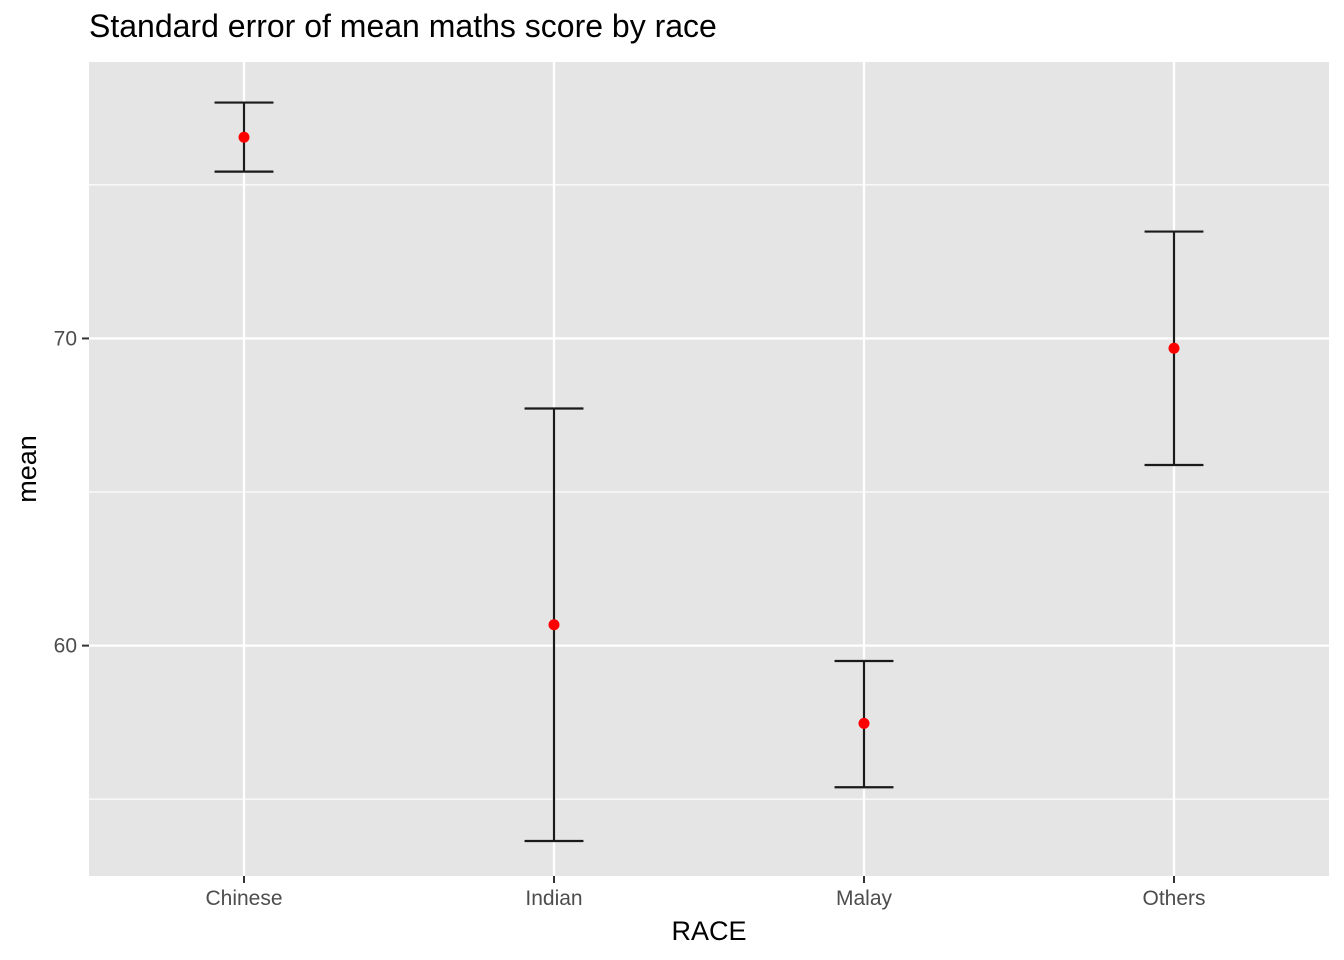  Describe the element at coordinates (27, 469) in the screenshot. I see `y-axis-title: mean` at that location.